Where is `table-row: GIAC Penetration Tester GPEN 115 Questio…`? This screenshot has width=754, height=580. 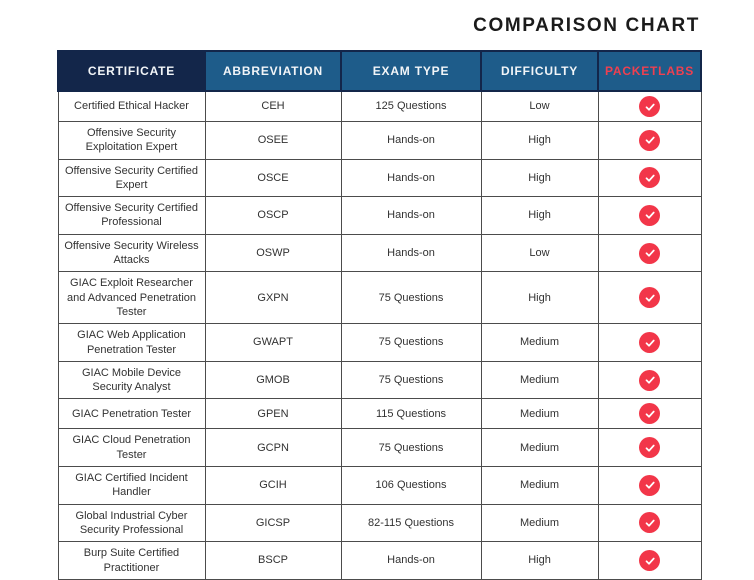
table-row: GIAC Penetration Tester GPEN 115 Questio… is located at coordinates (379, 414).